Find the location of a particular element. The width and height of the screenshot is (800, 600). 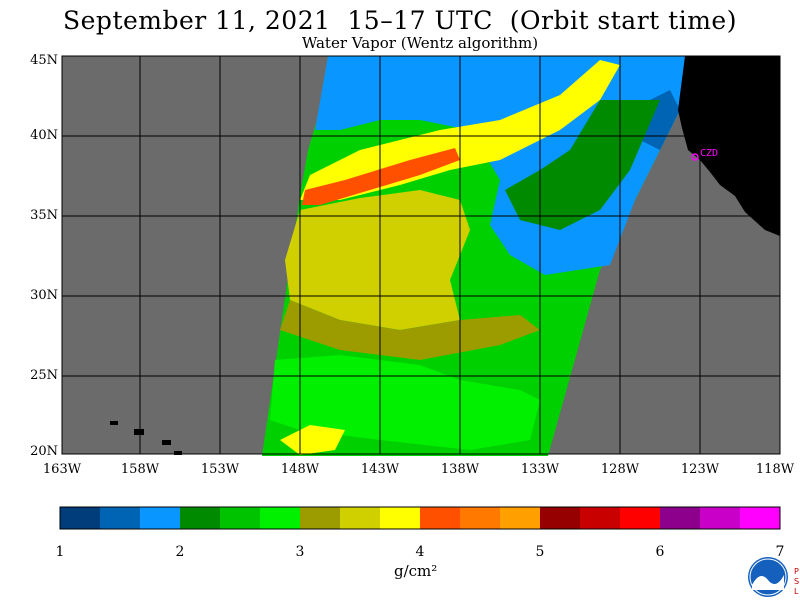

colorbar-tick-2: 2 is located at coordinates (180, 552).